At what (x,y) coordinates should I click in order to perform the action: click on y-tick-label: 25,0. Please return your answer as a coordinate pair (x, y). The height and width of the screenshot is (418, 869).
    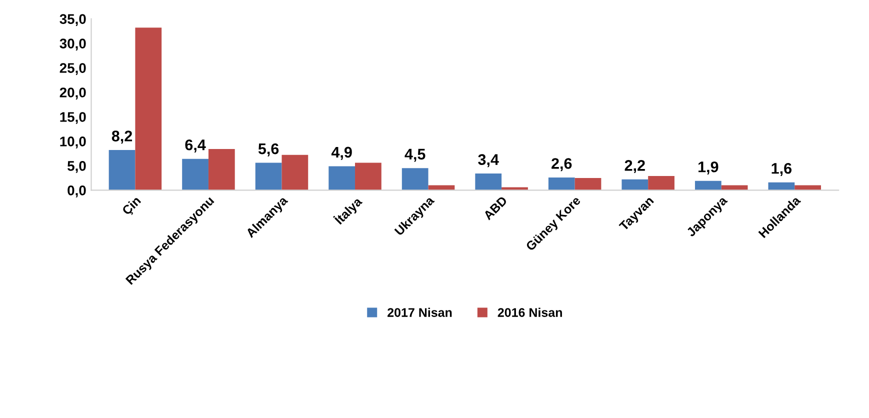
    Looking at the image, I should click on (73, 69).